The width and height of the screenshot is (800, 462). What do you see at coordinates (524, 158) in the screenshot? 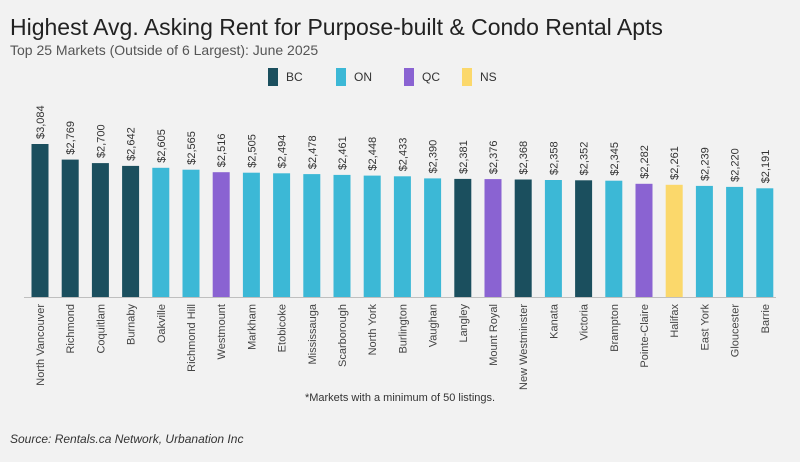
I see `data-label: $2,368` at bounding box center [524, 158].